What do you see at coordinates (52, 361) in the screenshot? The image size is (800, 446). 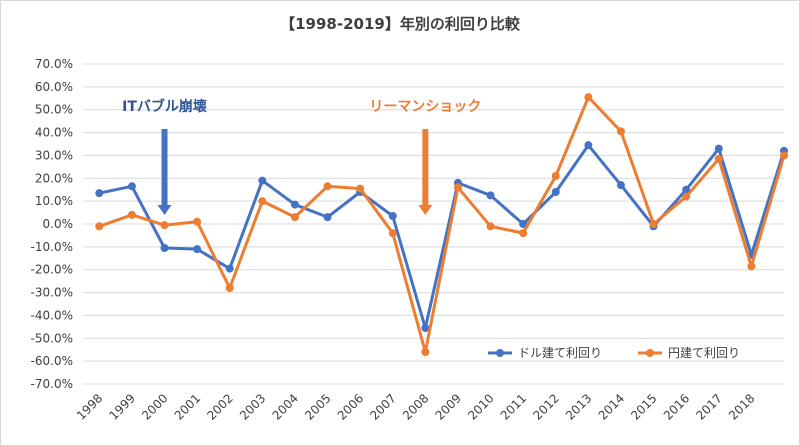 I see `y-tick-label: -60.0%` at bounding box center [52, 361].